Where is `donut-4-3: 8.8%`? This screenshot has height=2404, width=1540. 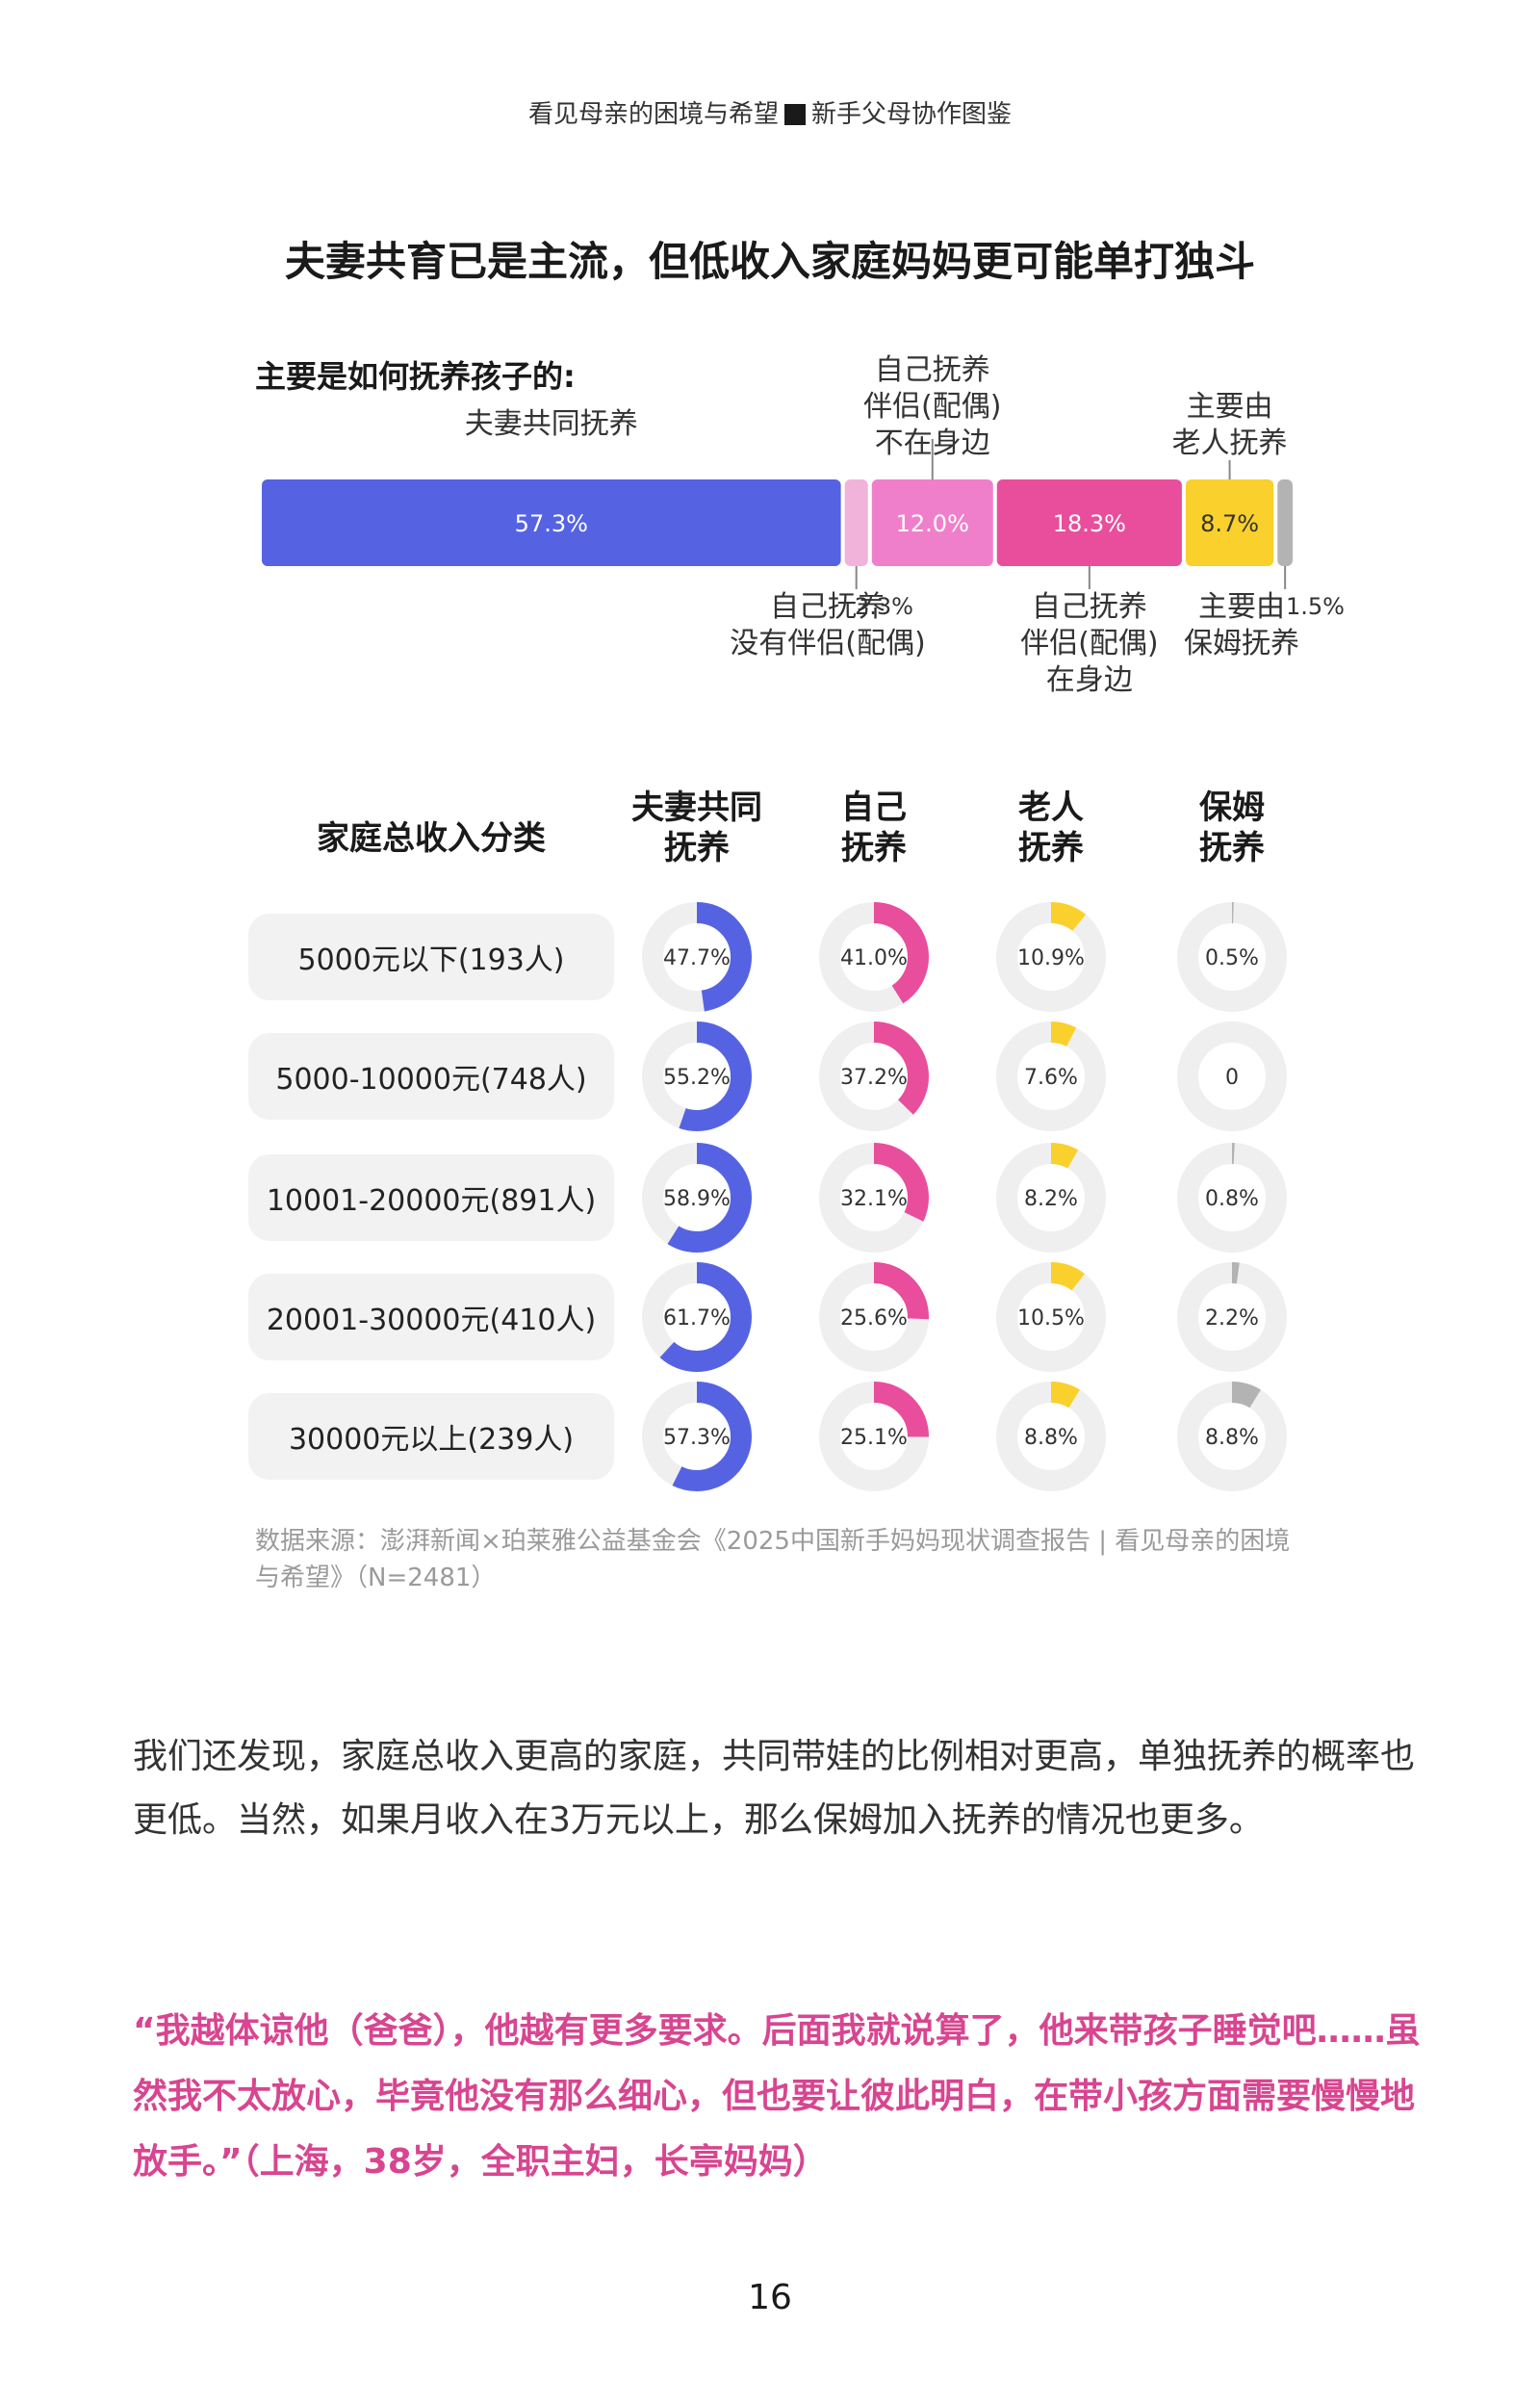 donut-4-3: 8.8% is located at coordinates (1232, 1436).